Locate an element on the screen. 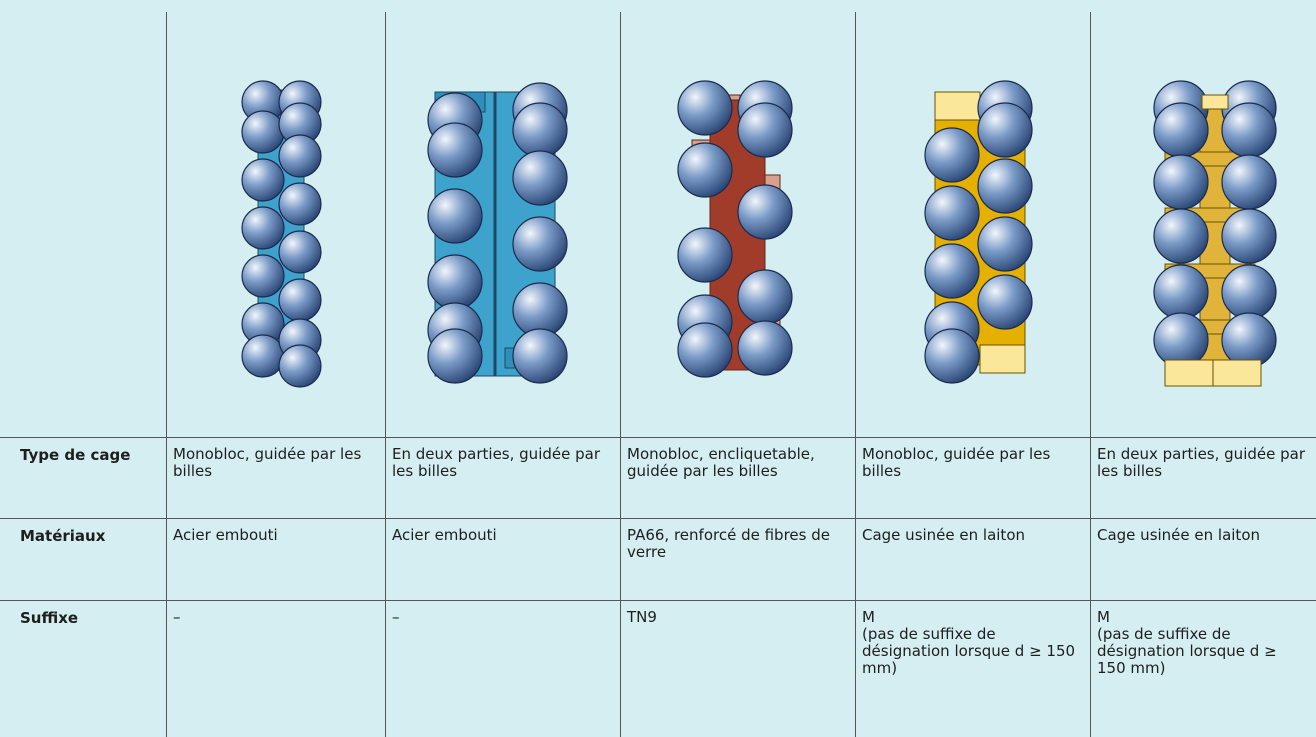 The image size is (1316, 737). row-header: Suffixe is located at coordinates (83, 668).